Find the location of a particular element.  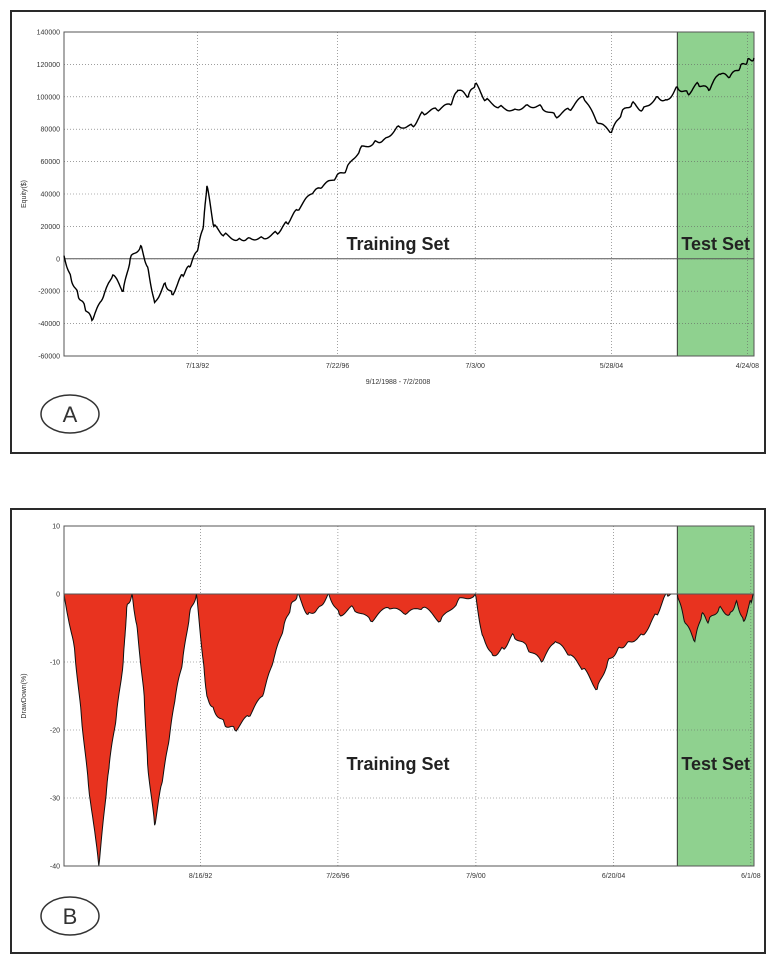

y-tick-label: -30 is located at coordinates (55, 799).